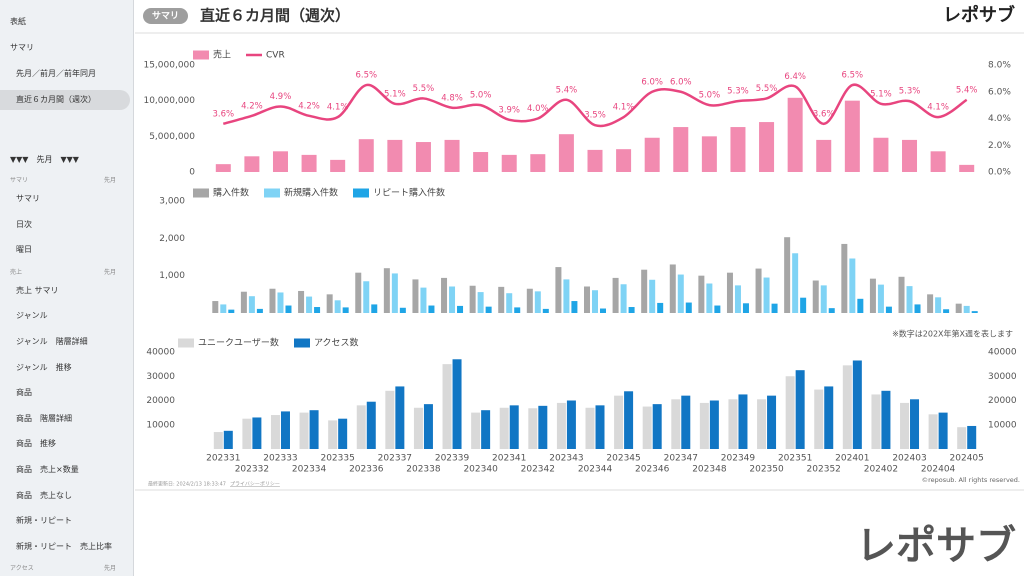 This screenshot has height=576, width=1024. Describe the element at coordinates (47, 469) in the screenshot. I see `label: 商品 売上×数量` at that location.